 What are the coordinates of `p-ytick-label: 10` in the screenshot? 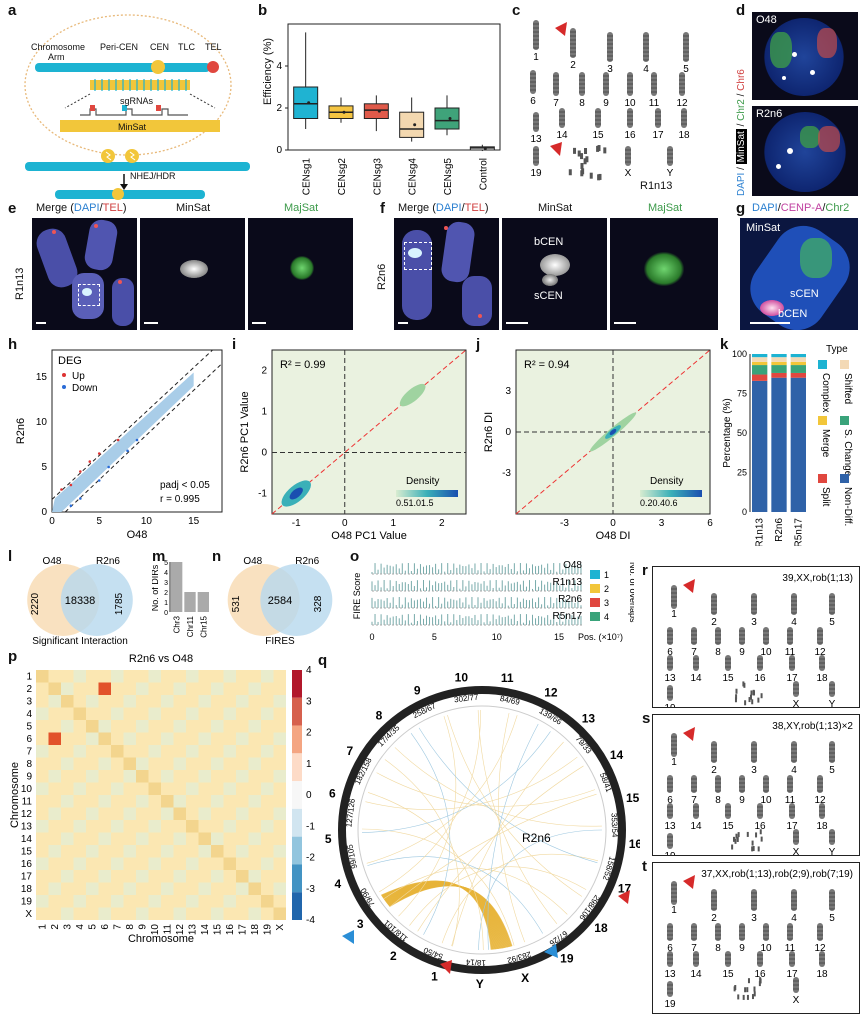 It's located at (27, 789).